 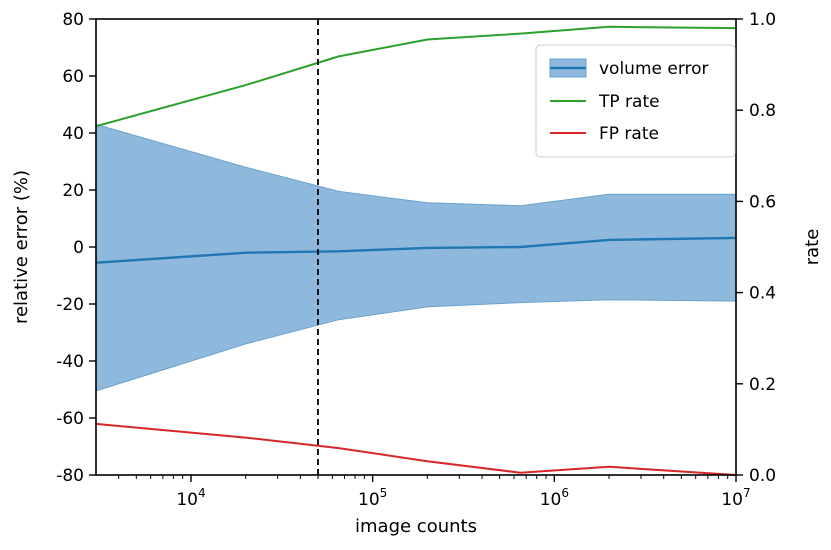 I want to click on right-tick-label: 0.2, so click(x=762, y=385).